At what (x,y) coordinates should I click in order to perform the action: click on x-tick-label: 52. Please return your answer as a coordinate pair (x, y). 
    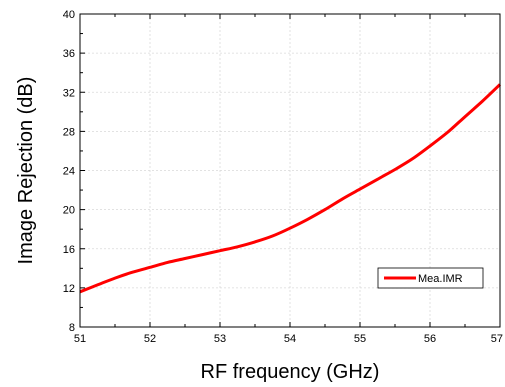
    Looking at the image, I should click on (150, 339).